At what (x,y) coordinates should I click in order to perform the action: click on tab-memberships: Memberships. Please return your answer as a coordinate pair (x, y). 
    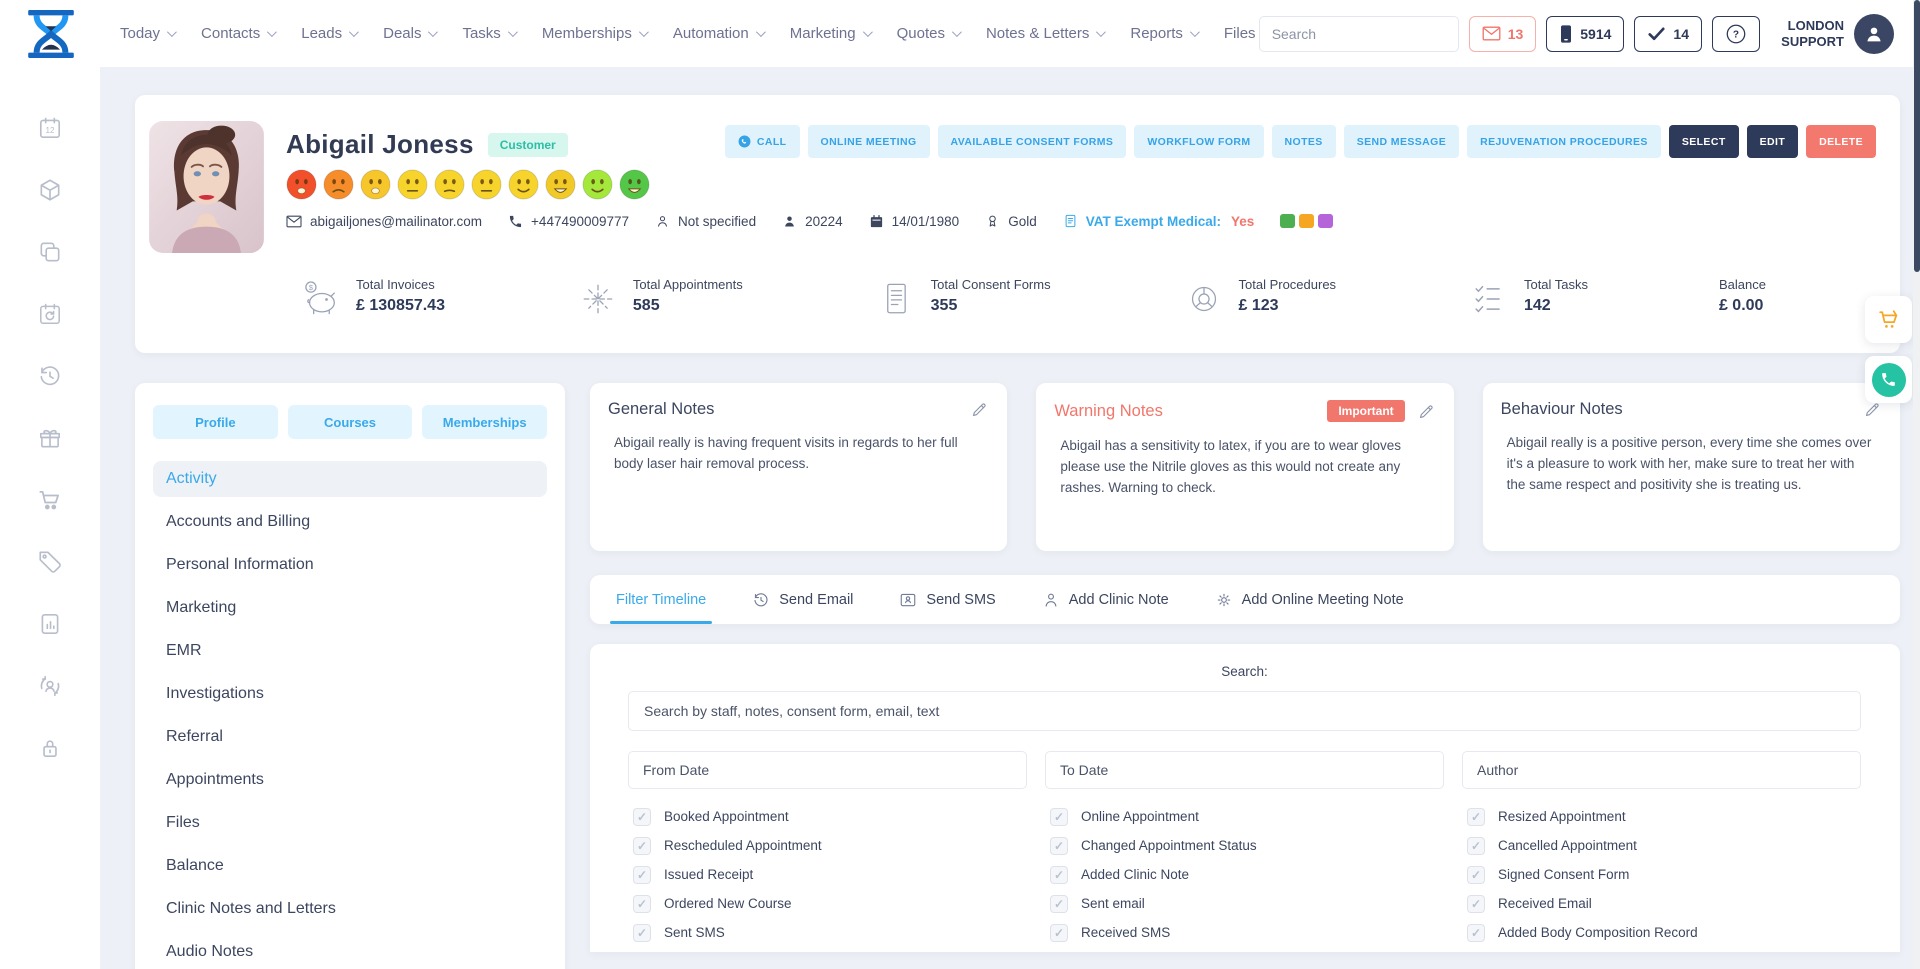
    Looking at the image, I should click on (485, 422).